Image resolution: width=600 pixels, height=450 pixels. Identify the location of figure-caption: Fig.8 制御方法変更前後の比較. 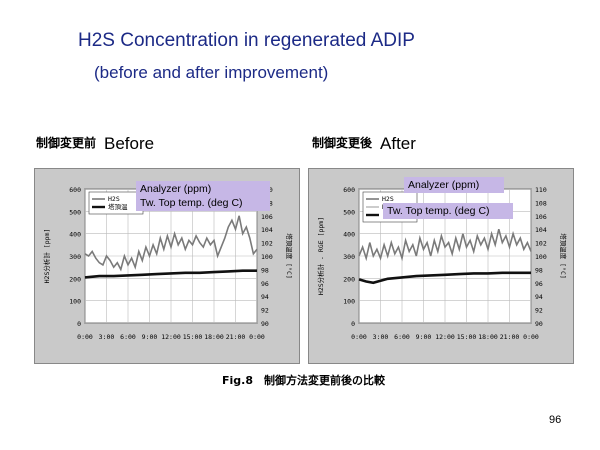
(303, 380).